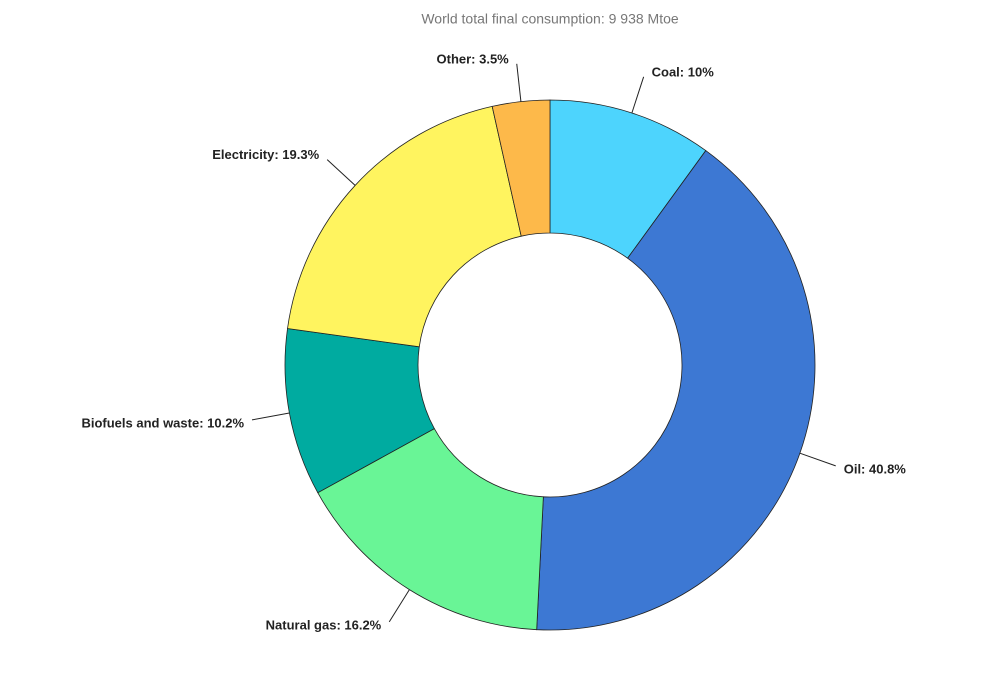  I want to click on slice-label: Biofuels and waste: 10.2%, so click(162, 422).